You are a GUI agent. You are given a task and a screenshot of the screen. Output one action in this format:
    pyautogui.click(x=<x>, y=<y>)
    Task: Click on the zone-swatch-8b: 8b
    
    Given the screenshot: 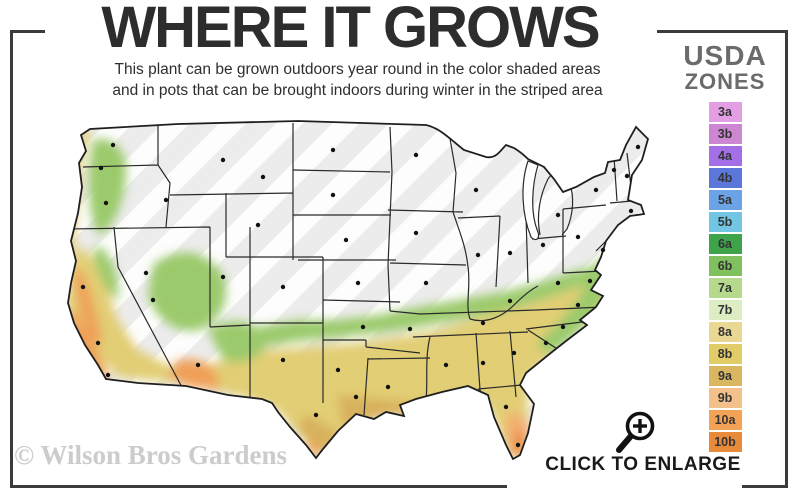 What is the action you would take?
    pyautogui.click(x=725, y=354)
    